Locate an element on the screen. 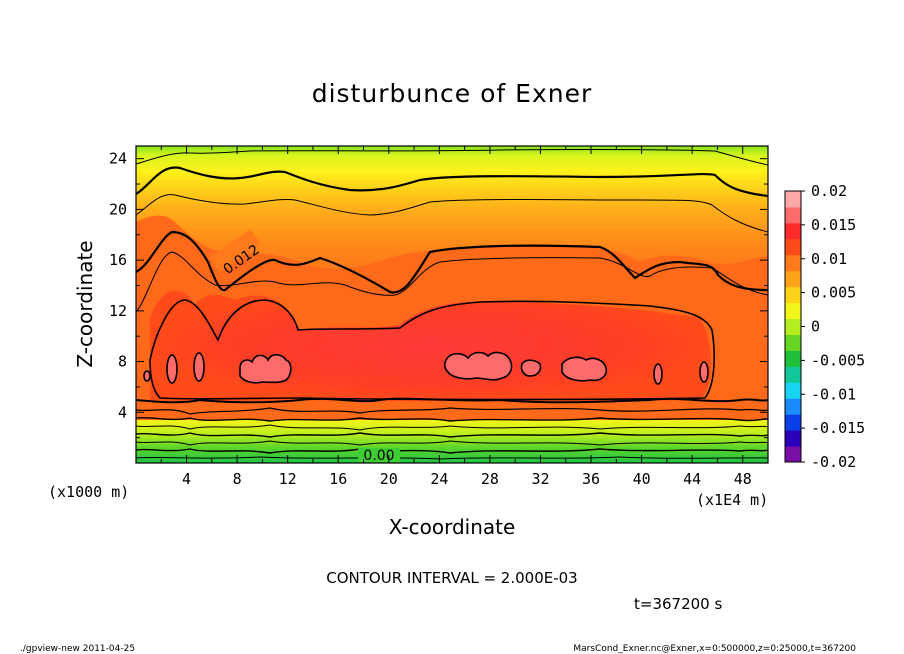 This screenshot has height=654, width=904. x-tick-label: 8 is located at coordinates (237, 479).